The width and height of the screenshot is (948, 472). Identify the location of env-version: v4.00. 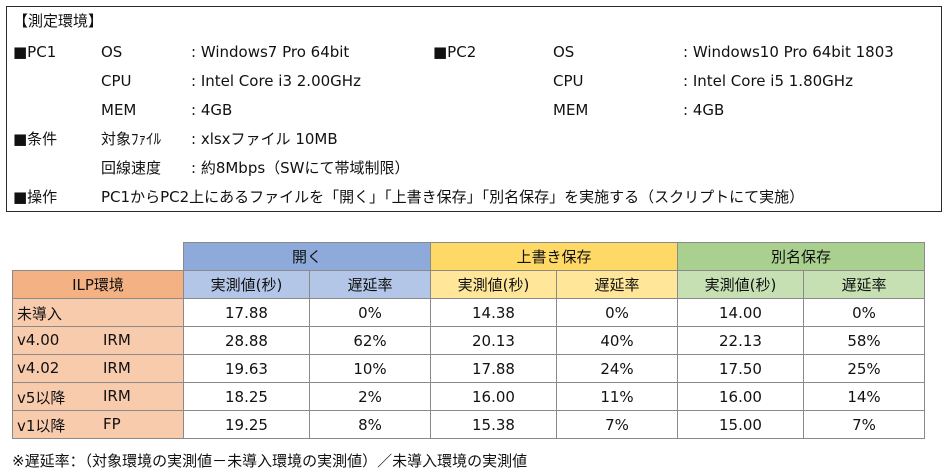
(38, 340).